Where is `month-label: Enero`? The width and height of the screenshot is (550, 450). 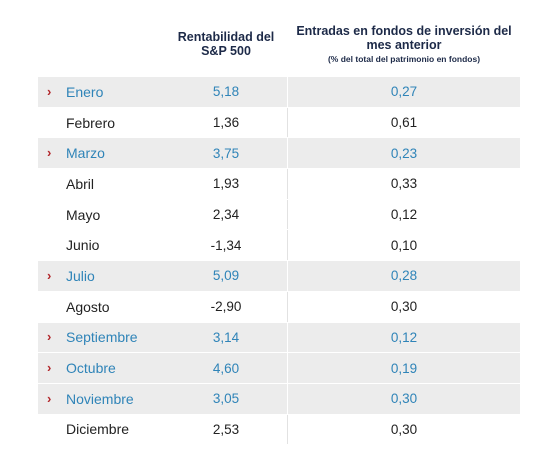 month-label: Enero is located at coordinates (85, 91).